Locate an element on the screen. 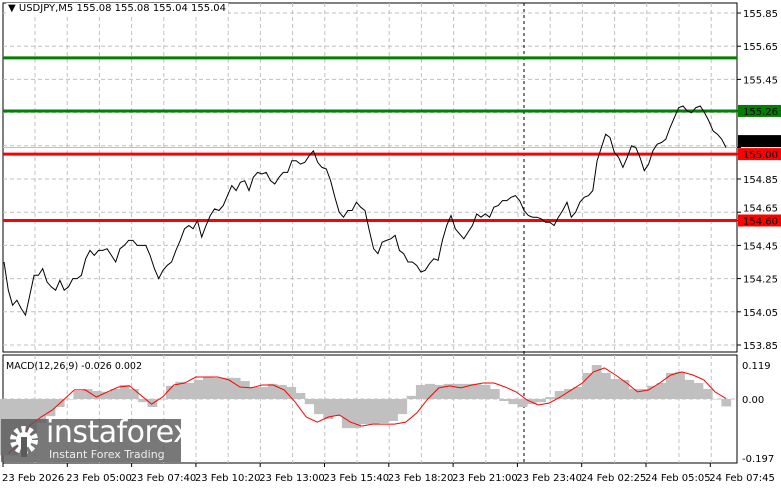  x-tick-label: 24 Feb 07:45 is located at coordinates (742, 478).